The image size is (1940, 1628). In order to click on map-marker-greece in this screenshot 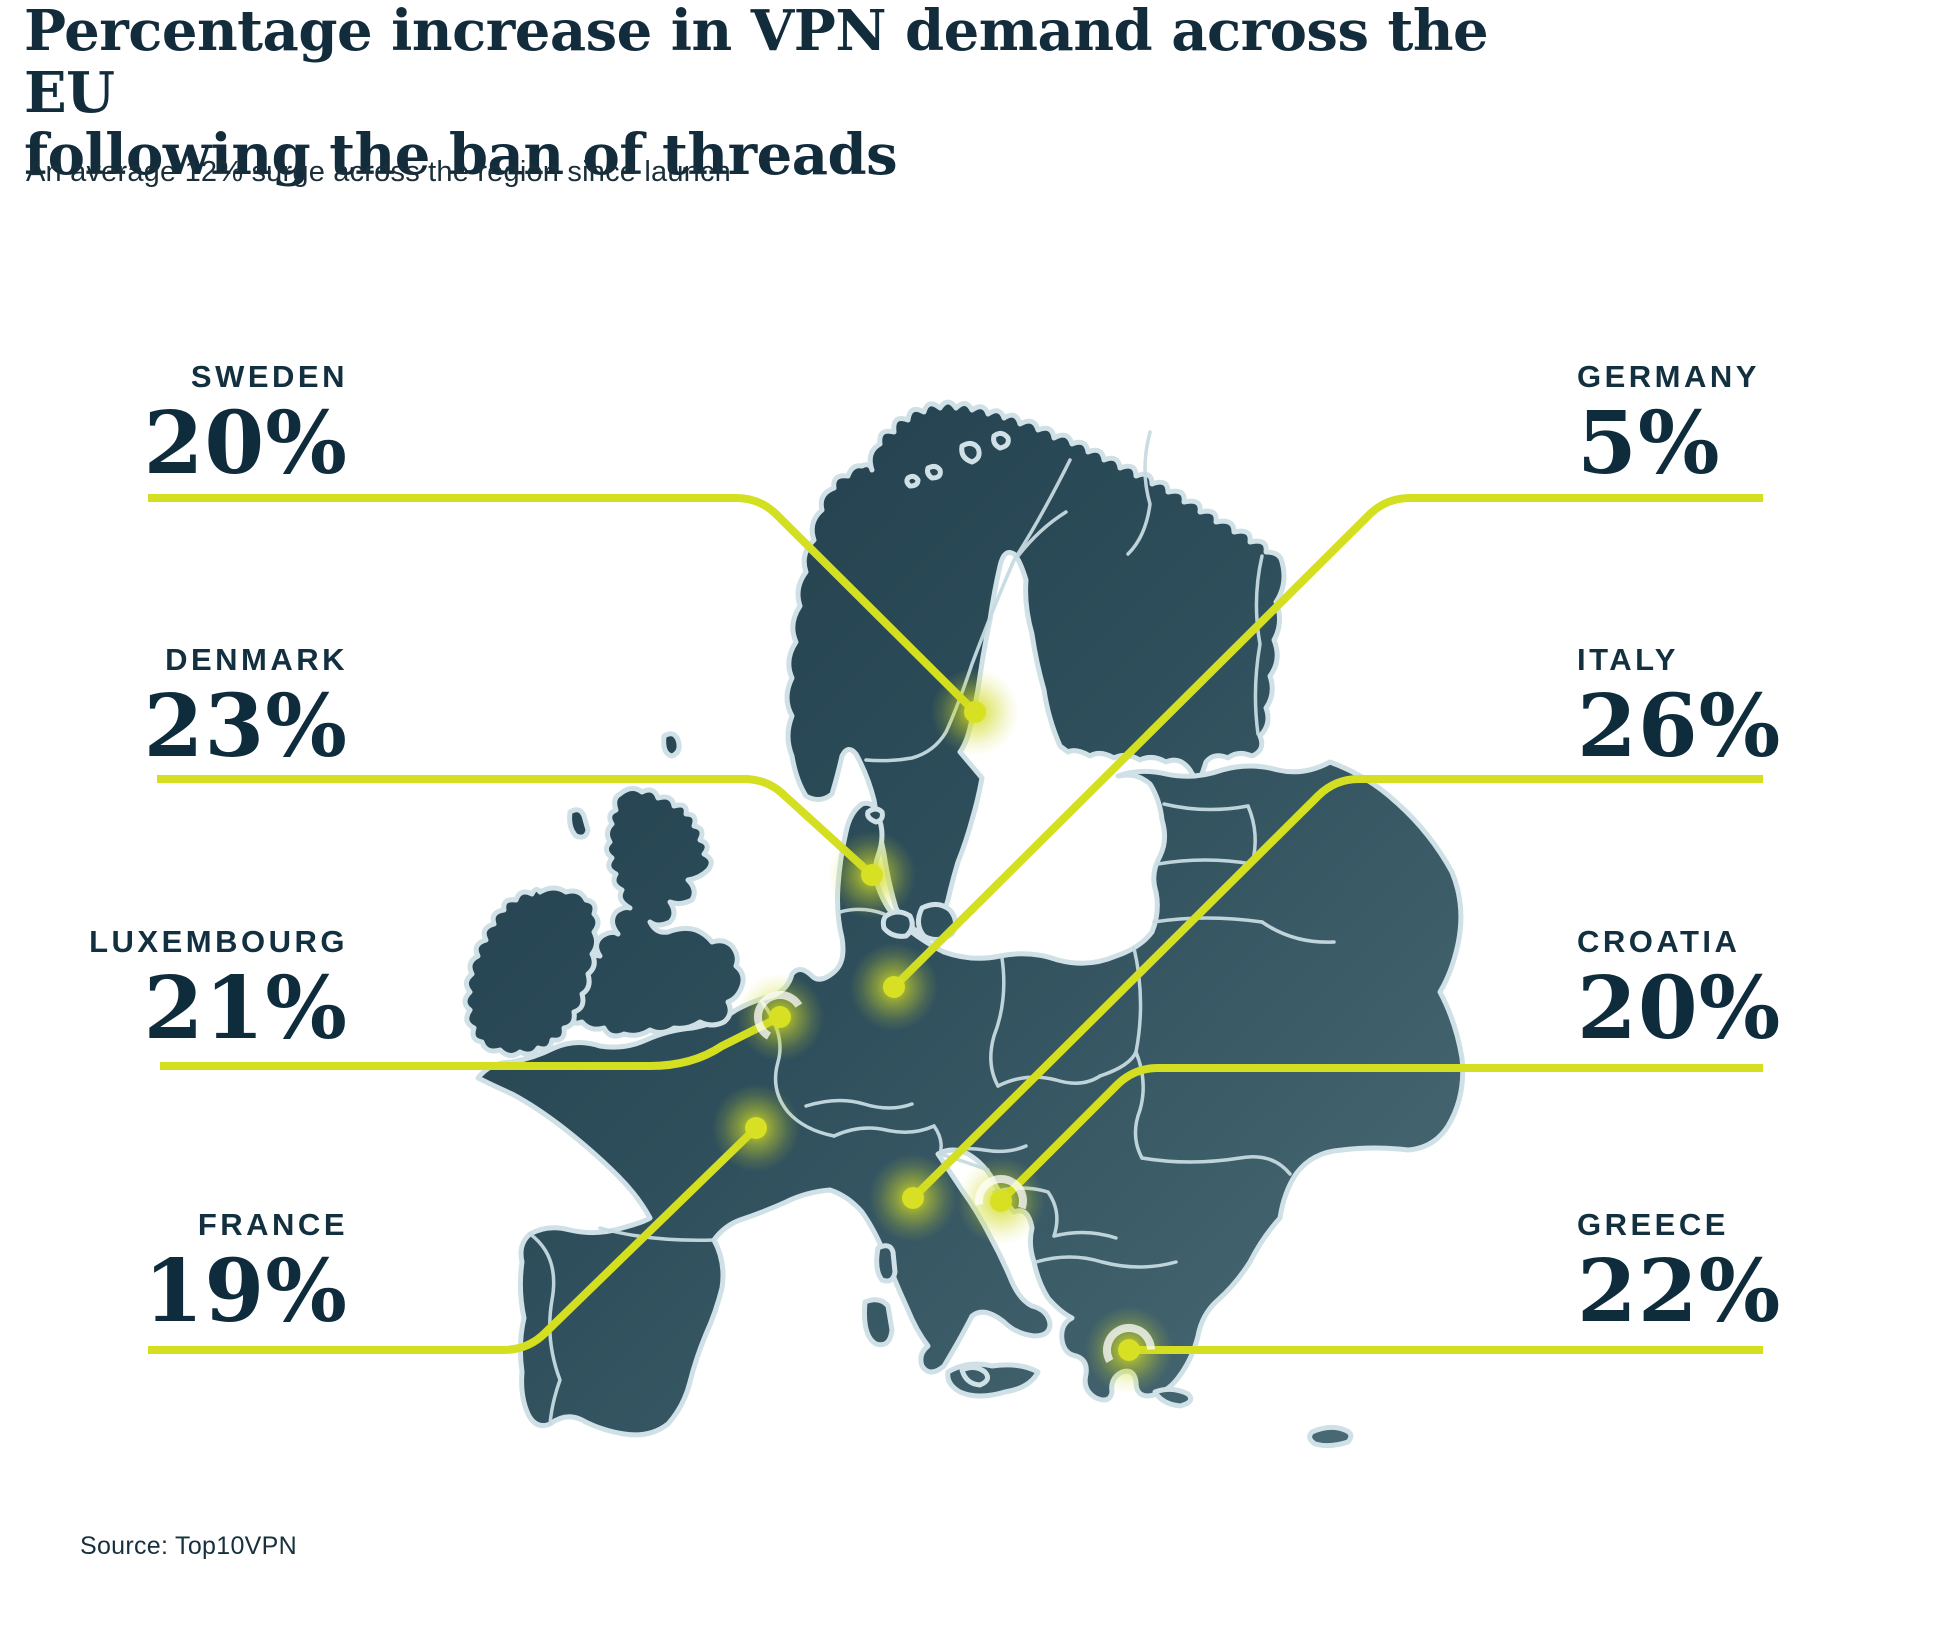, I will do `click(1129, 1350)`.